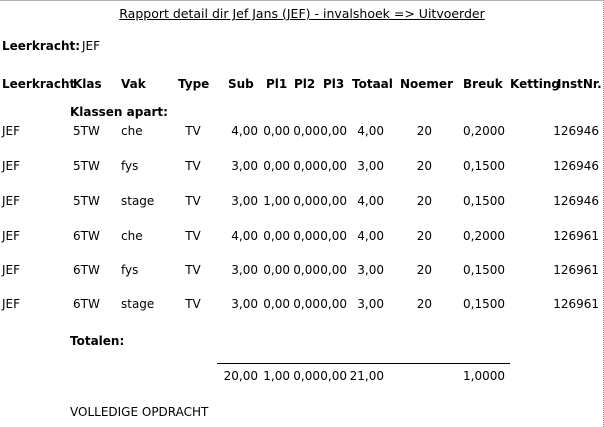 The width and height of the screenshot is (604, 427). Describe the element at coordinates (277, 84) in the screenshot. I see `header-pl1: Pl1` at that location.